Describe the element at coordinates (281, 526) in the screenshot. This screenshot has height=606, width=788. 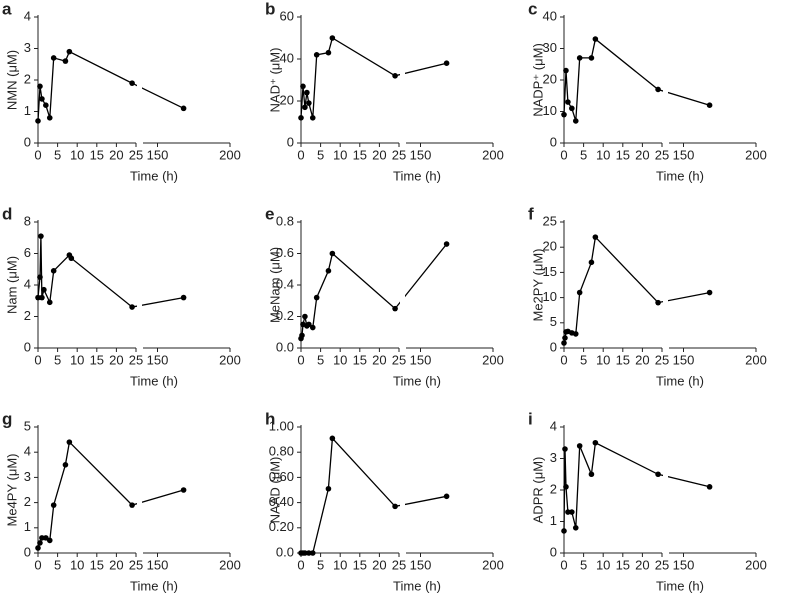
I see `y-tick-label: 0.20` at that location.